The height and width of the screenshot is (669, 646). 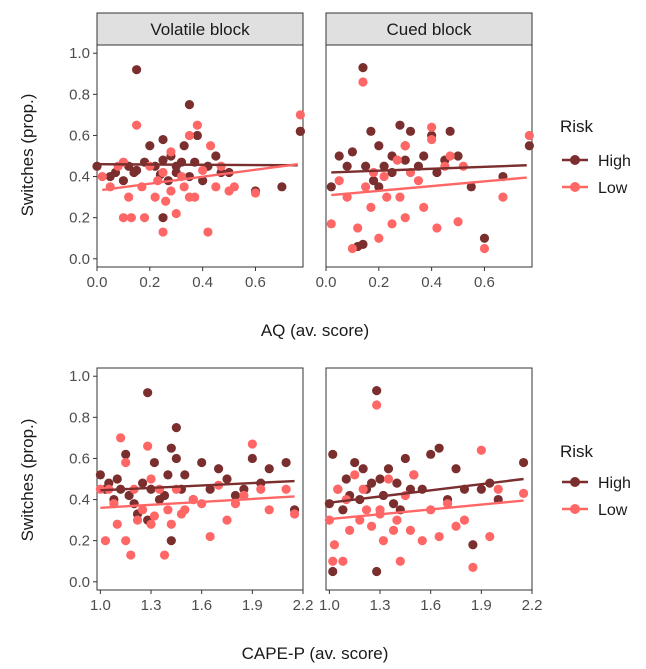 What do you see at coordinates (613, 188) in the screenshot?
I see `legend-label-low-top: Low` at bounding box center [613, 188].